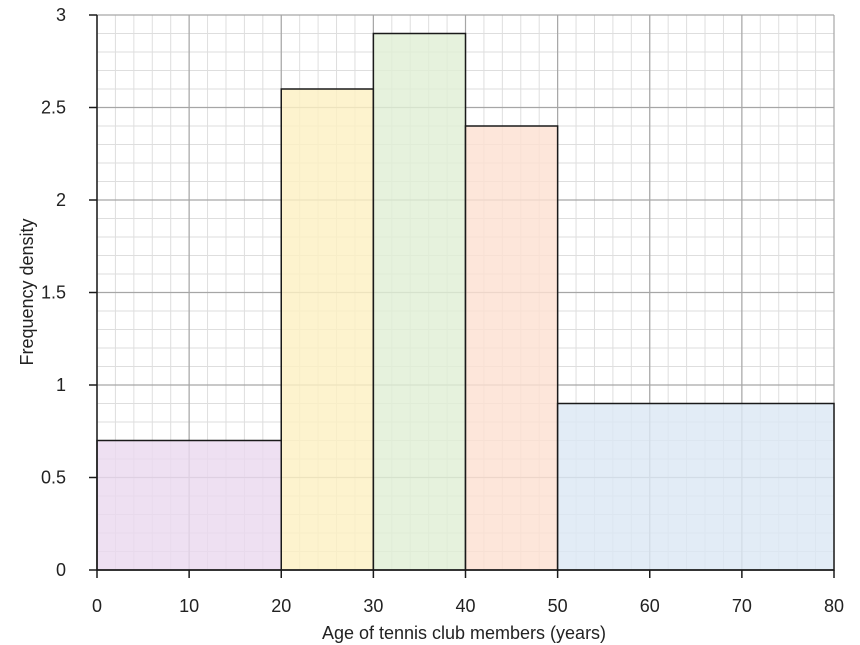  What do you see at coordinates (61, 385) in the screenshot?
I see `y-tick-label: 1` at bounding box center [61, 385].